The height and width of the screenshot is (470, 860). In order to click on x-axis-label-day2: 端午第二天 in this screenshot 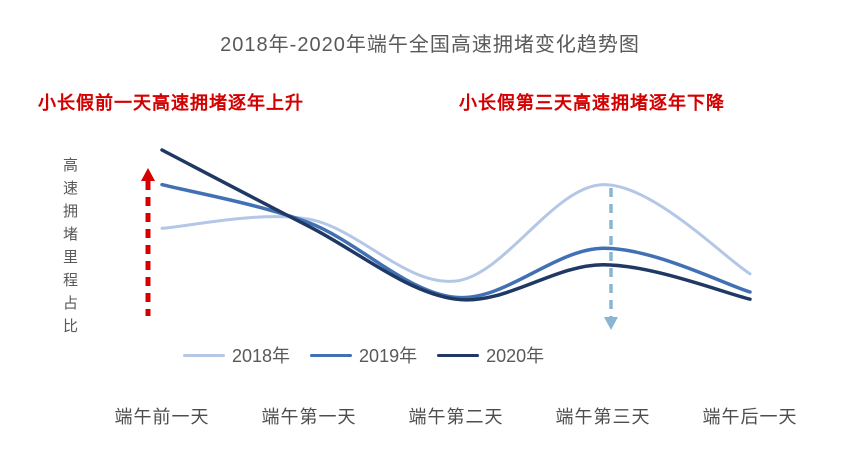, I will do `click(456, 417)`.